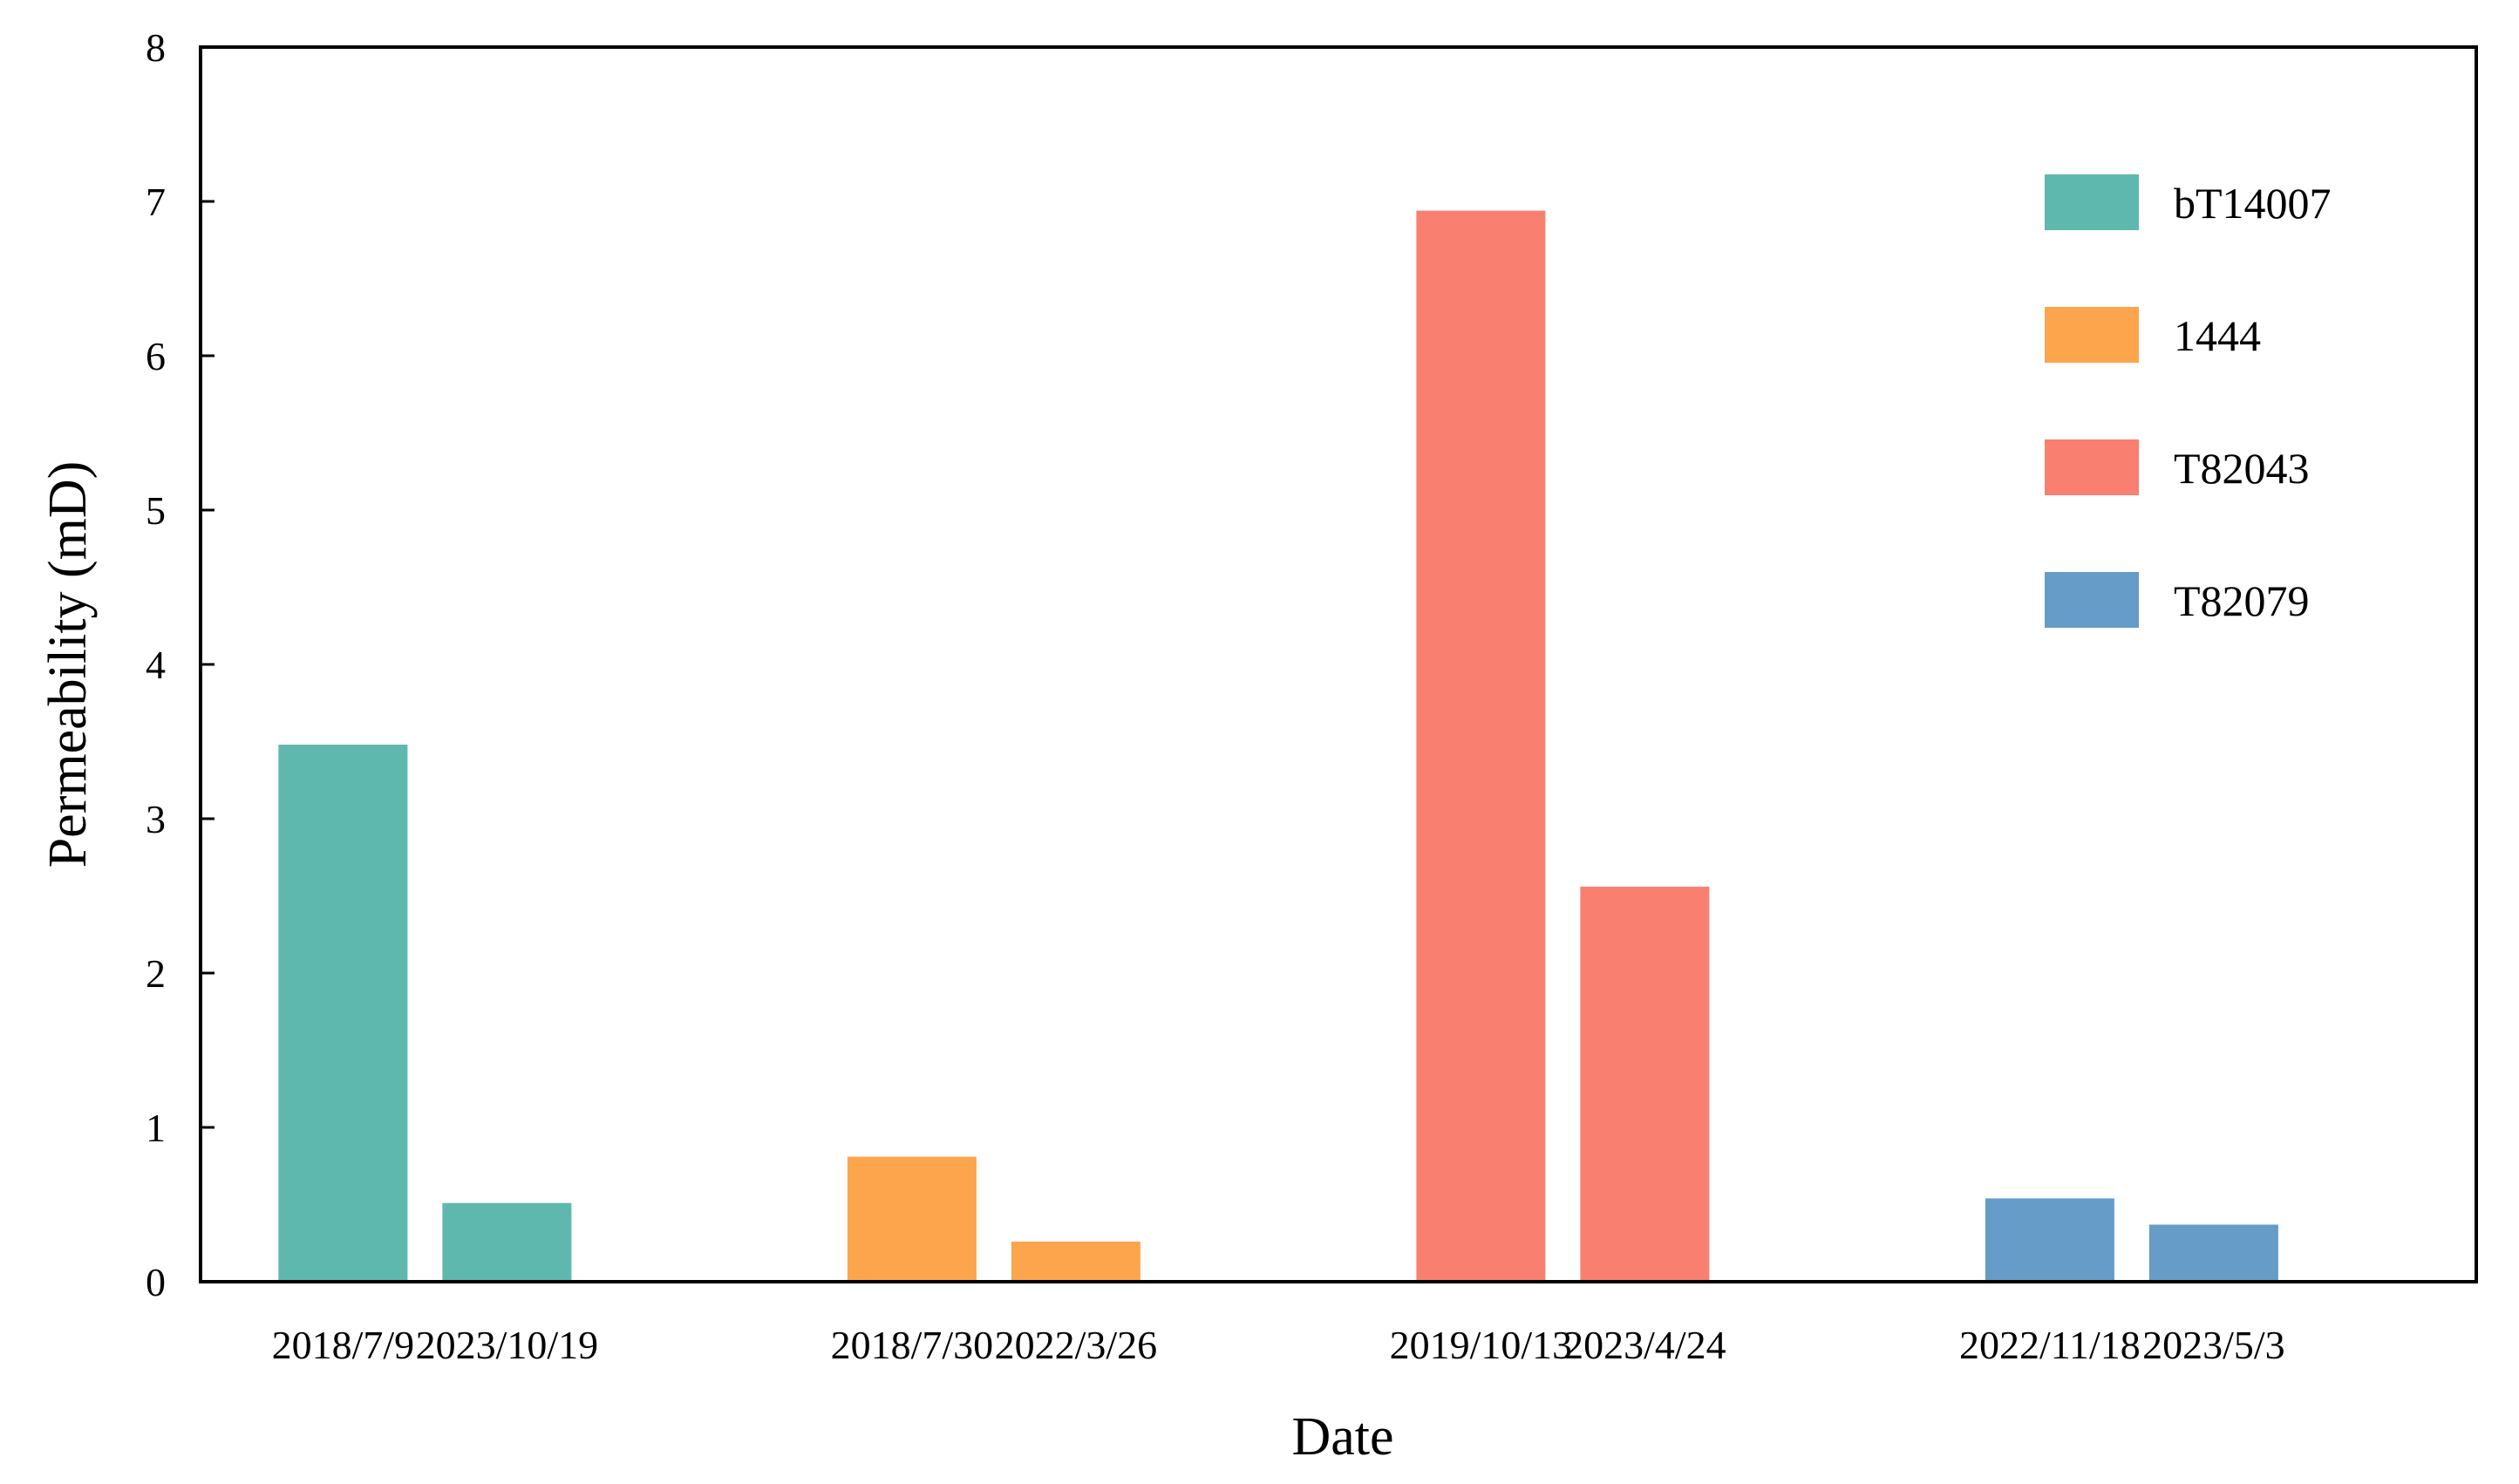  I want to click on x-tick-label: 2018/7/30, so click(913, 1345).